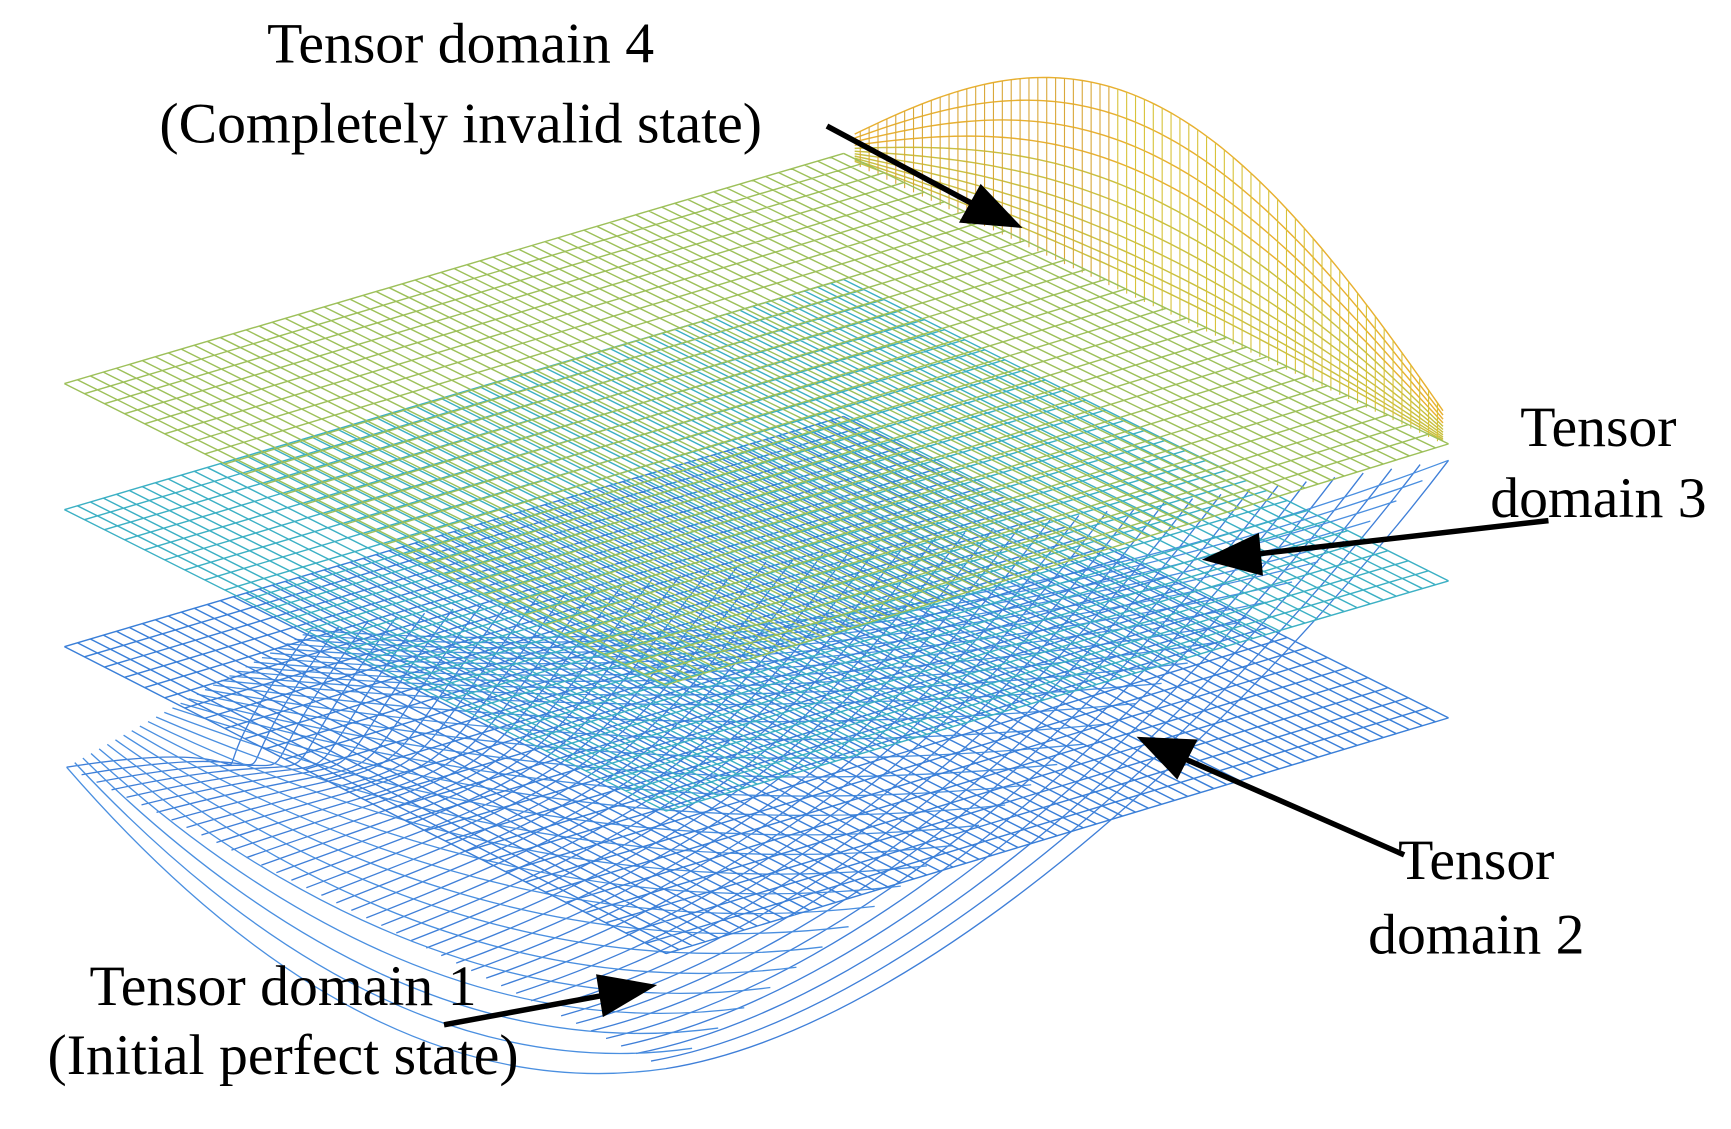  What do you see at coordinates (1476, 935) in the screenshot?
I see `label: domain 2` at bounding box center [1476, 935].